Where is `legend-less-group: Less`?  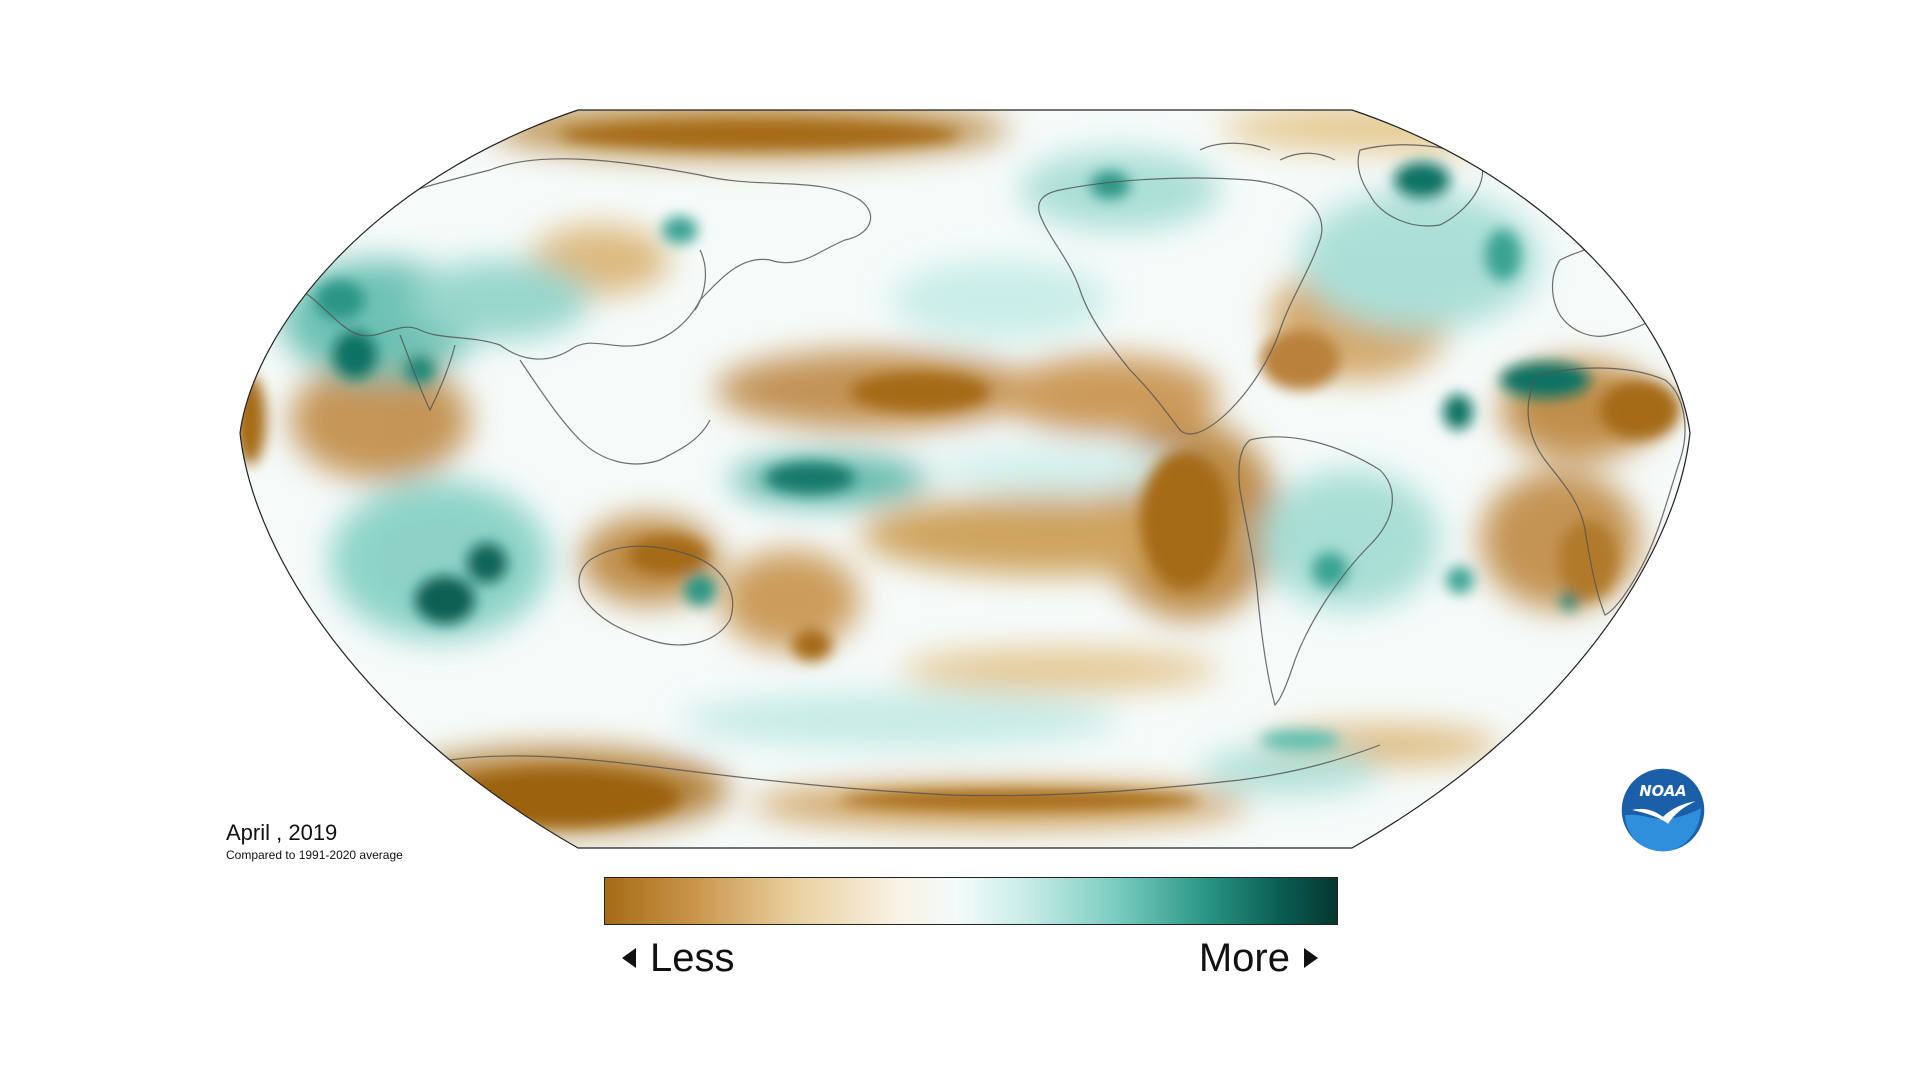 legend-less-group: Less is located at coordinates (678, 958).